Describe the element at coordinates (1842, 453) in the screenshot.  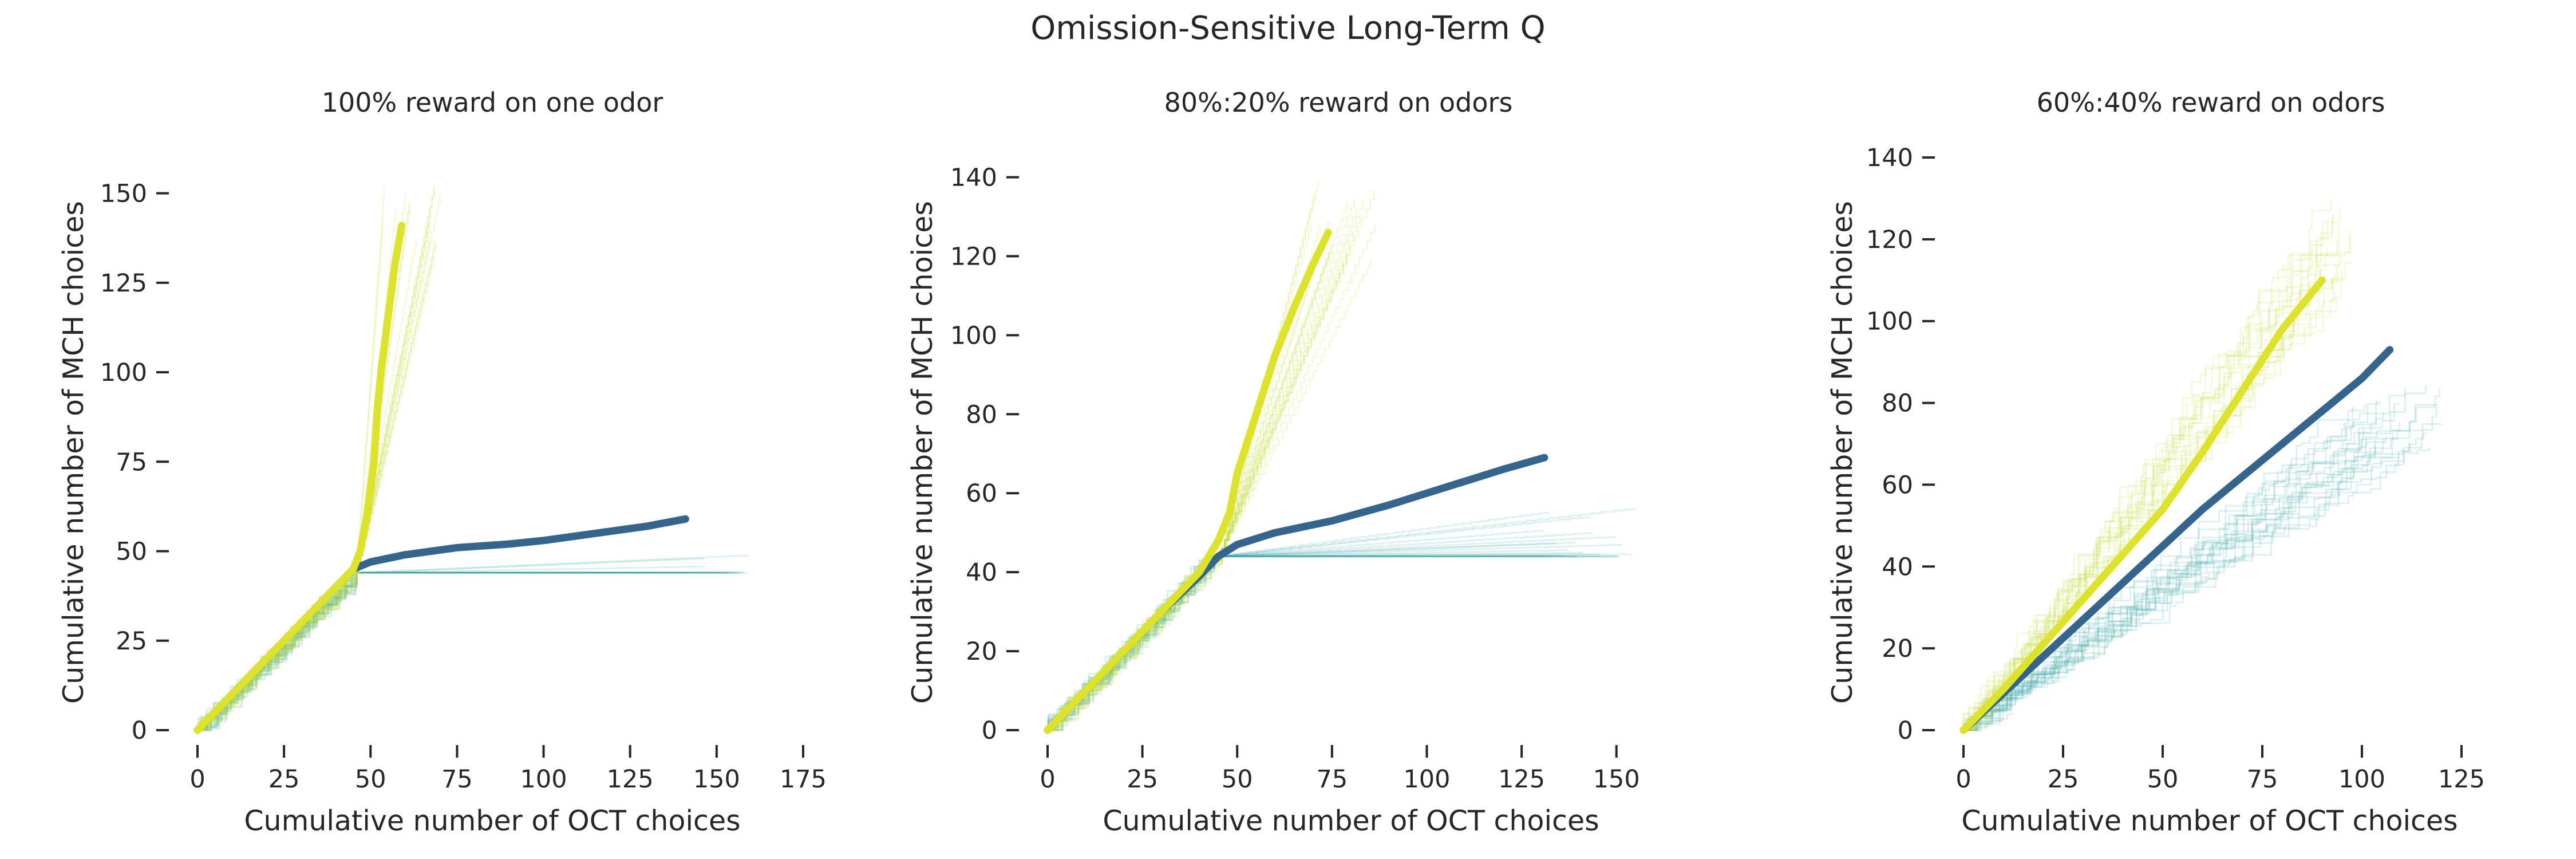
I see `y-axis-label: Cumulative number of MCH choices` at that location.